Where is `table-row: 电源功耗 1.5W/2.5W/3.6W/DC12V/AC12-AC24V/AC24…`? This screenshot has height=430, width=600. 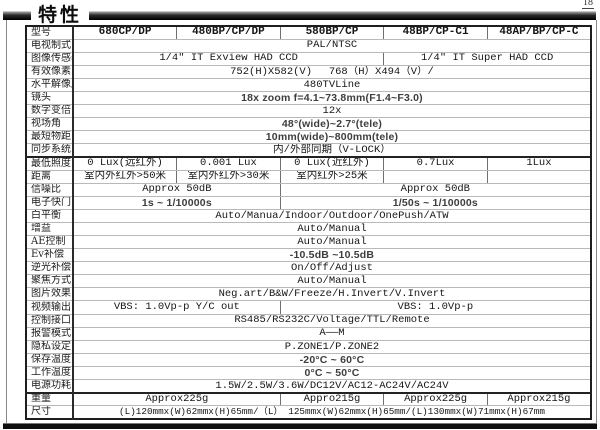
table-row: 电源功耗 1.5W/2.5W/3.6W/DC12V/AC12-AC24V/AC24… is located at coordinates (309, 386).